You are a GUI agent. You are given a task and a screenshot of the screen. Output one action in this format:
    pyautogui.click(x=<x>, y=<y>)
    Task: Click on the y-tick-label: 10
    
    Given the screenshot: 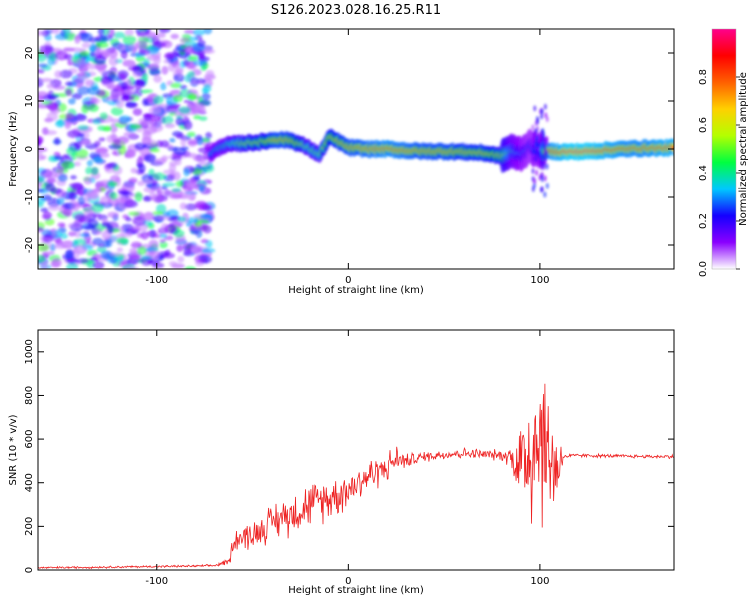 What is the action you would take?
    pyautogui.click(x=29, y=101)
    